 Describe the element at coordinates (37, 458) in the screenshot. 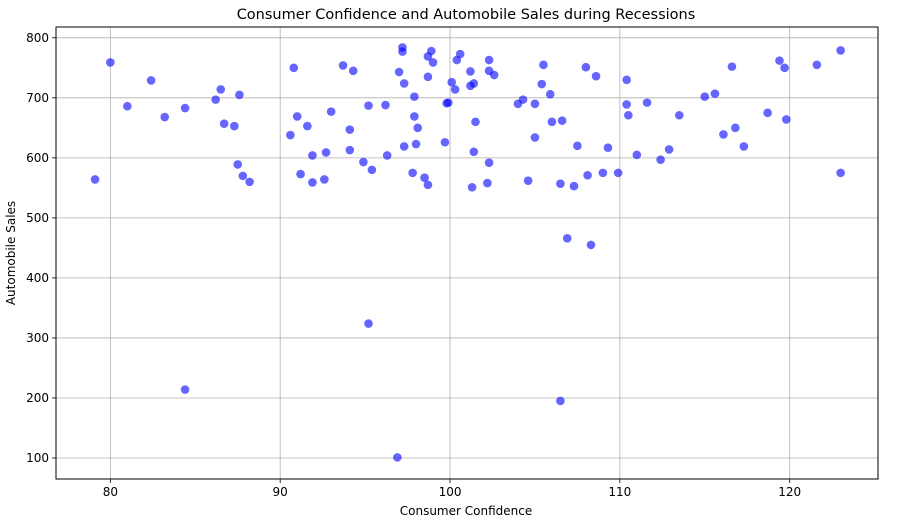

I see `y-tick-label: 100` at that location.